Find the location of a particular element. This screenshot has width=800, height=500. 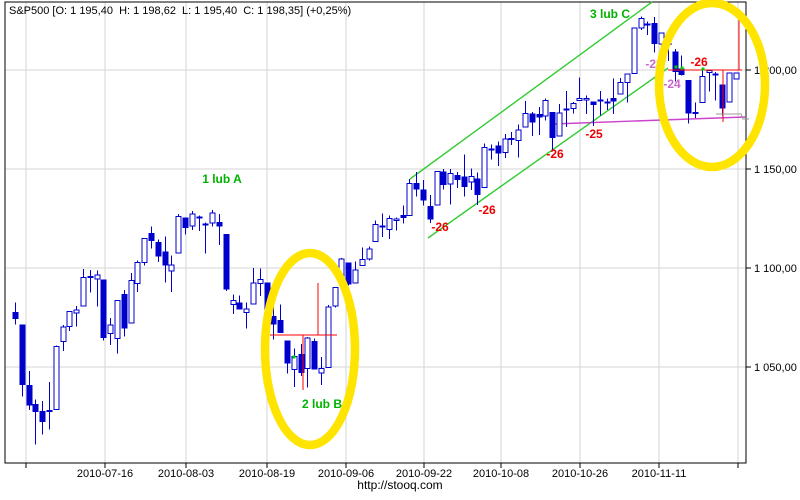

upper-channel-line is located at coordinates (531, 90).